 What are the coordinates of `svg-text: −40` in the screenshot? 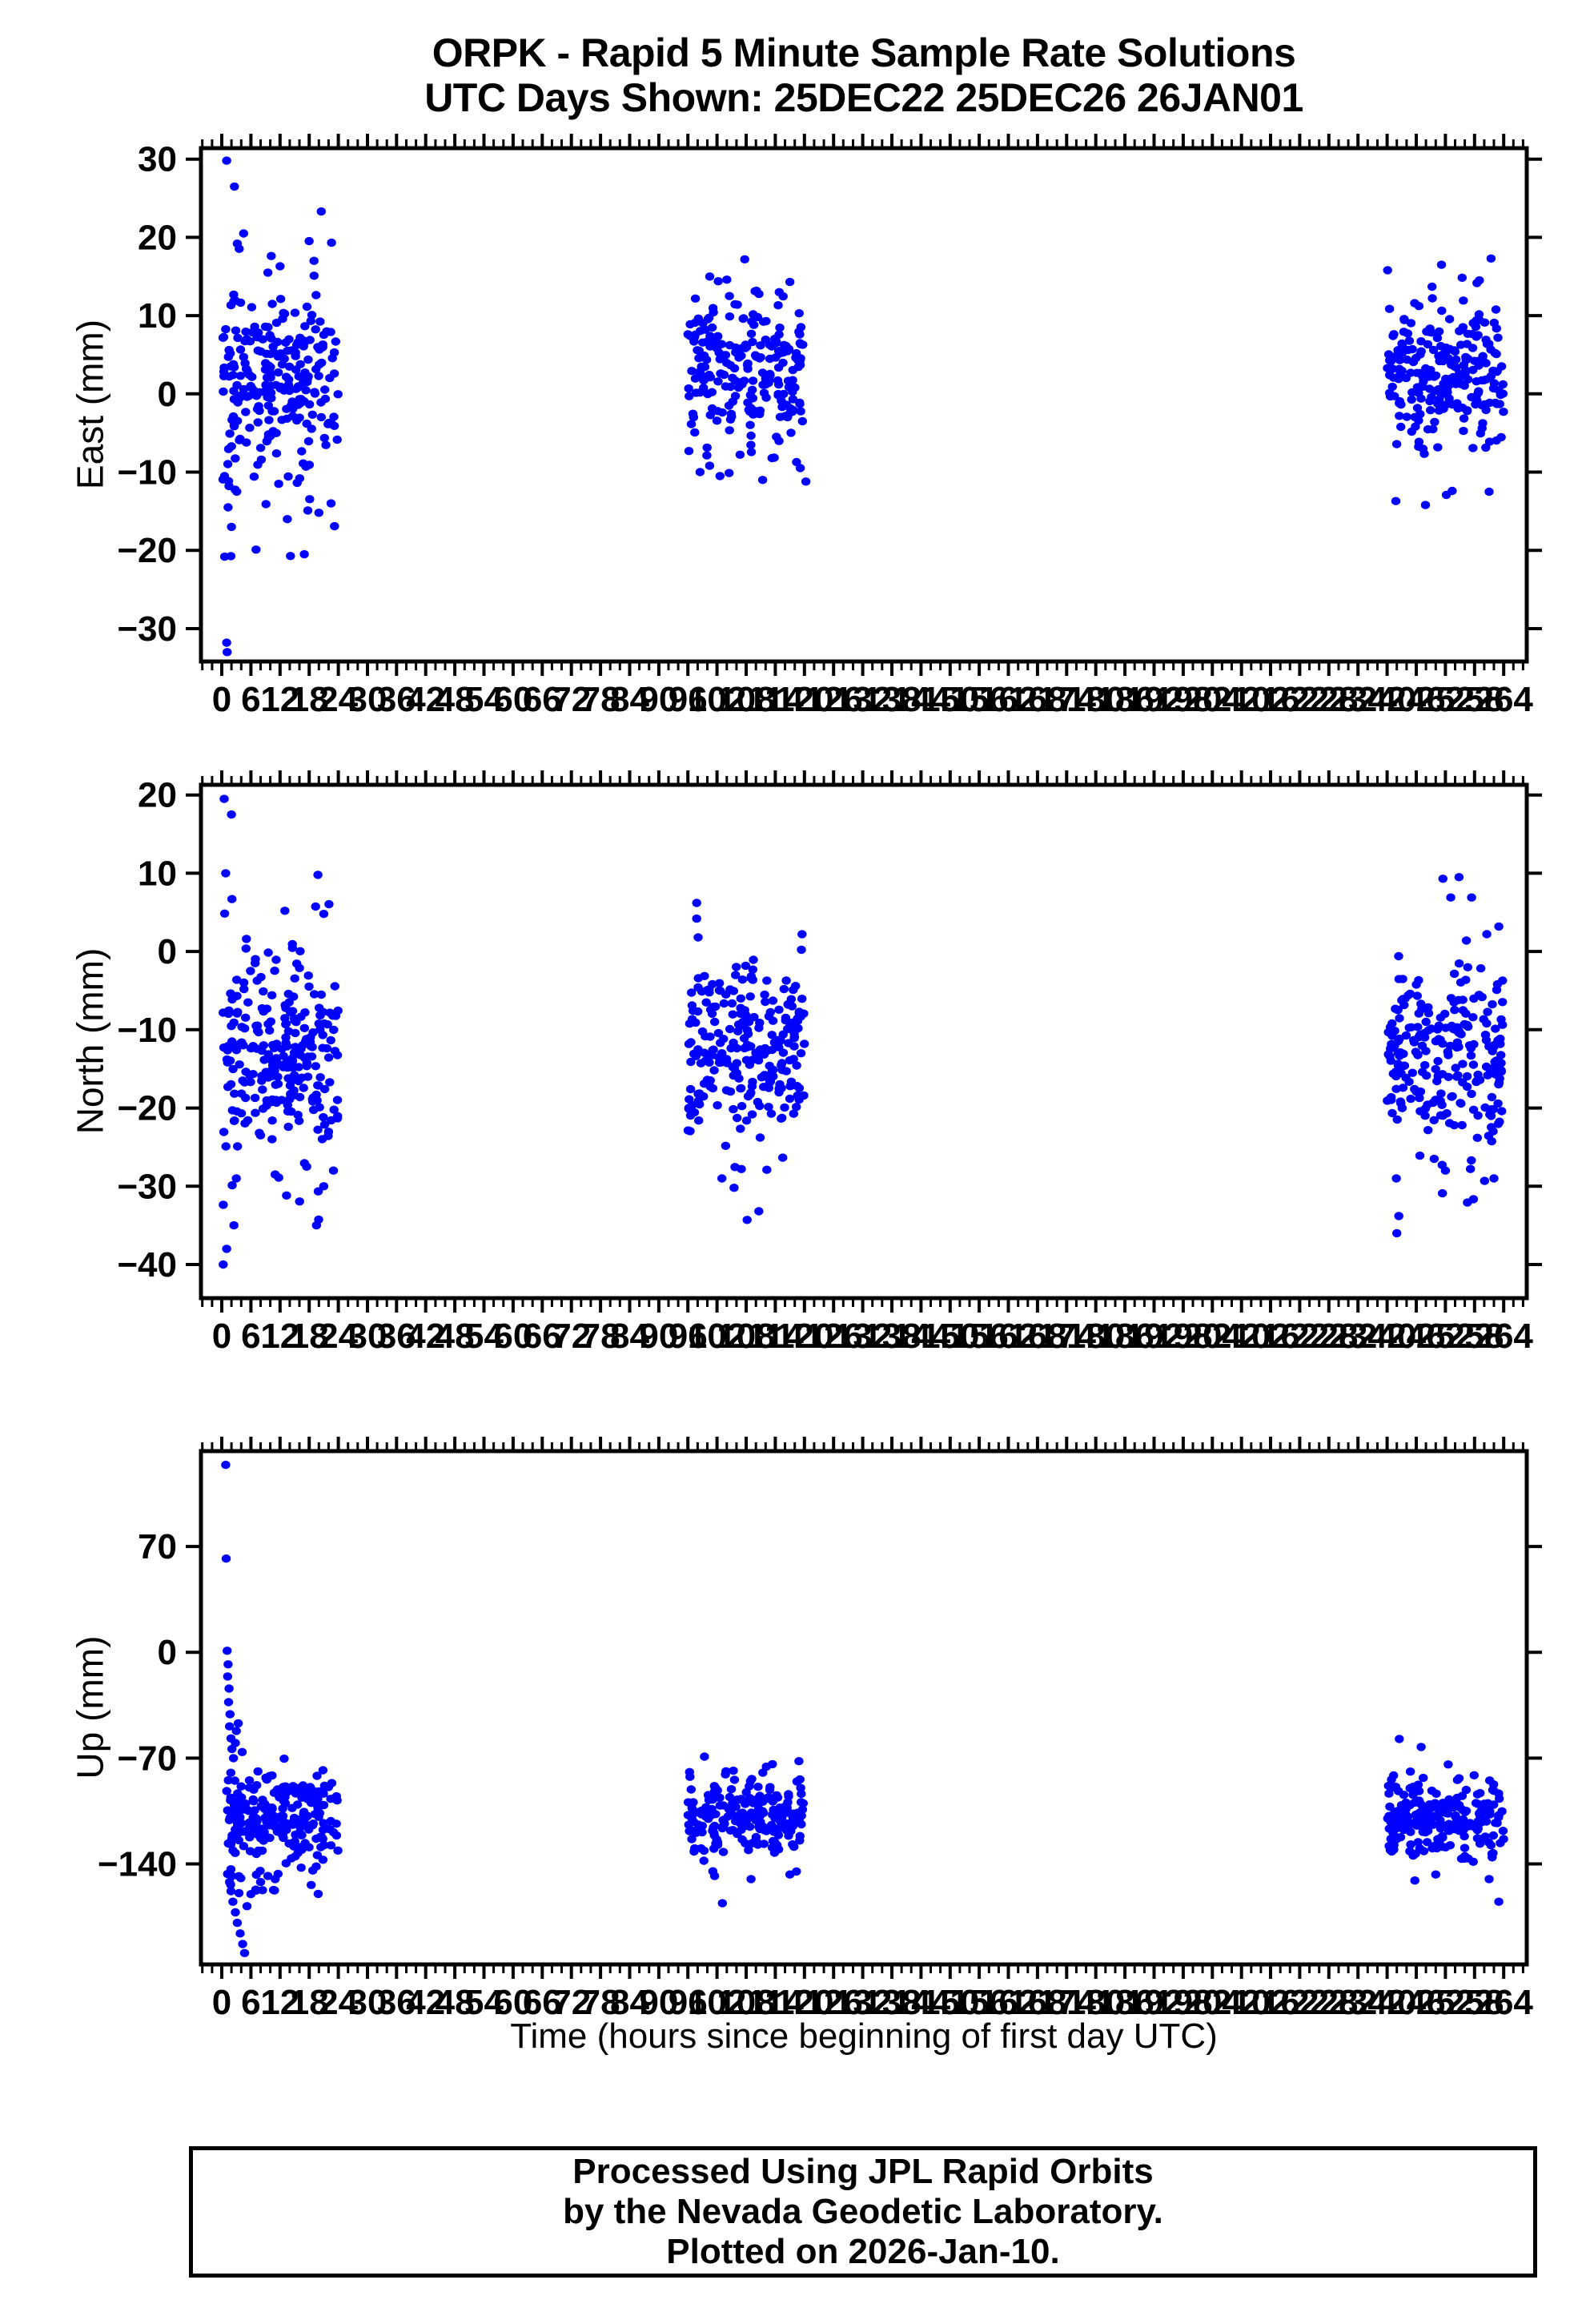 It's located at (147, 1265).